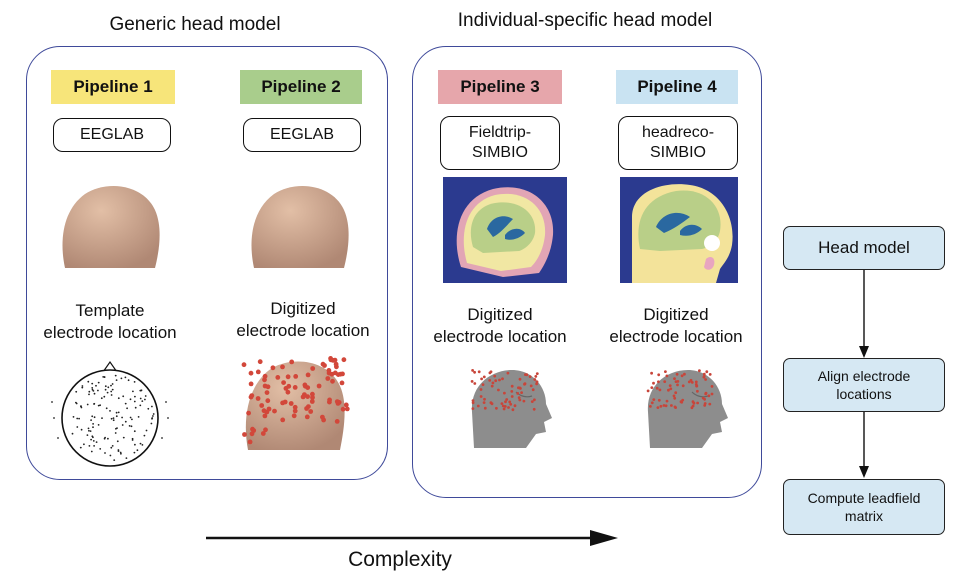  Describe the element at coordinates (677, 87) in the screenshot. I see `pipeline-4-label: Pipeline 4` at that location.